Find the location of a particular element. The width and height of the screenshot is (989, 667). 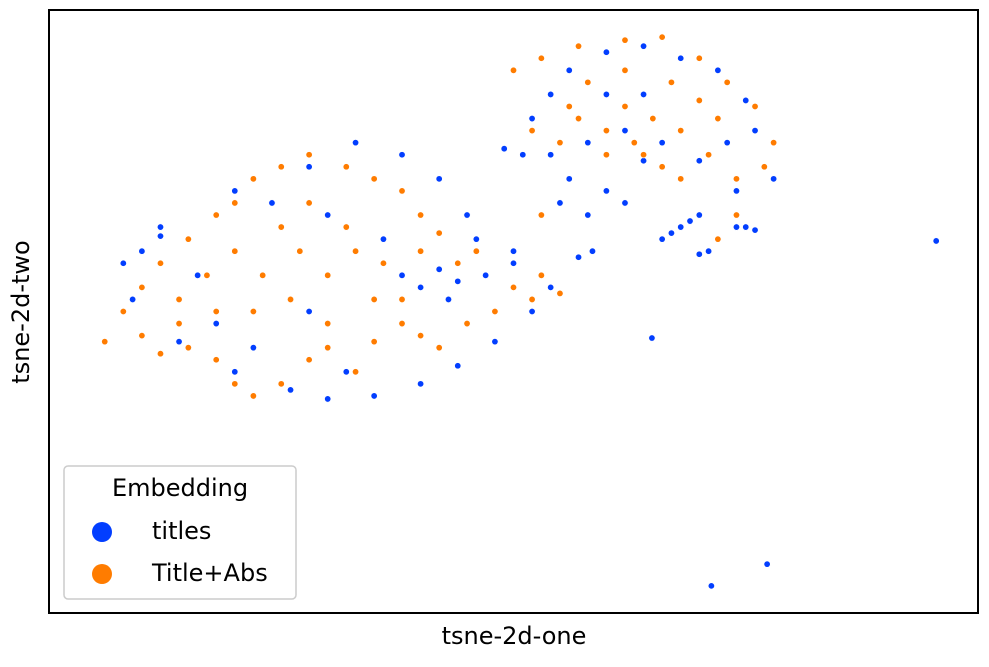

x-axis-label: tsne-2d-one is located at coordinates (514, 636).